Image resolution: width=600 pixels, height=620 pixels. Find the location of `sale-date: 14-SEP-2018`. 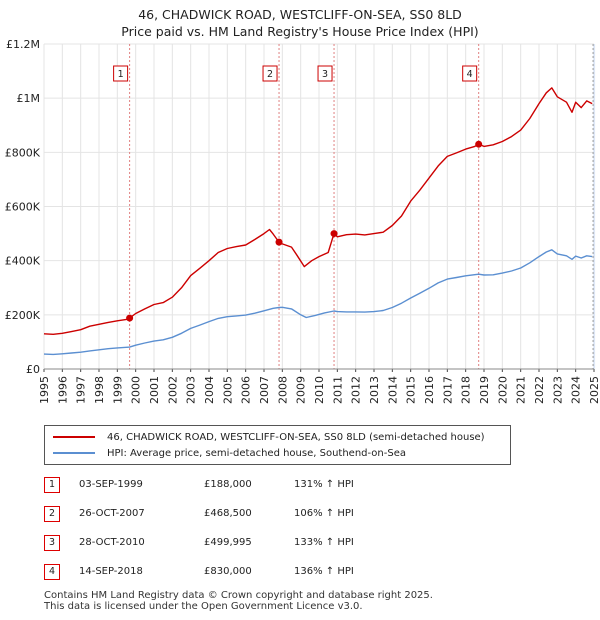

sale-date: 14-SEP-2018 is located at coordinates (111, 571).